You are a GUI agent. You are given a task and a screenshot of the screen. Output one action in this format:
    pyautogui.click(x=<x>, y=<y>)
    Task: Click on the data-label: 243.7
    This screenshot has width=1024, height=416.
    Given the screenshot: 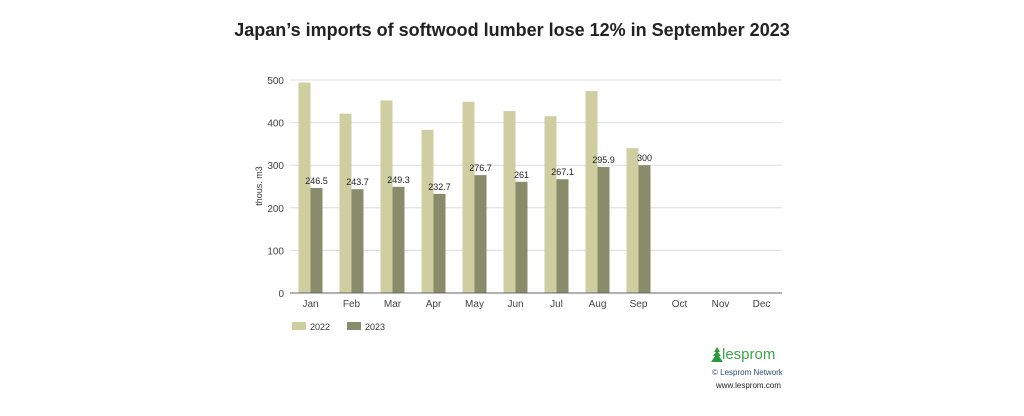 What is the action you would take?
    pyautogui.click(x=357, y=182)
    